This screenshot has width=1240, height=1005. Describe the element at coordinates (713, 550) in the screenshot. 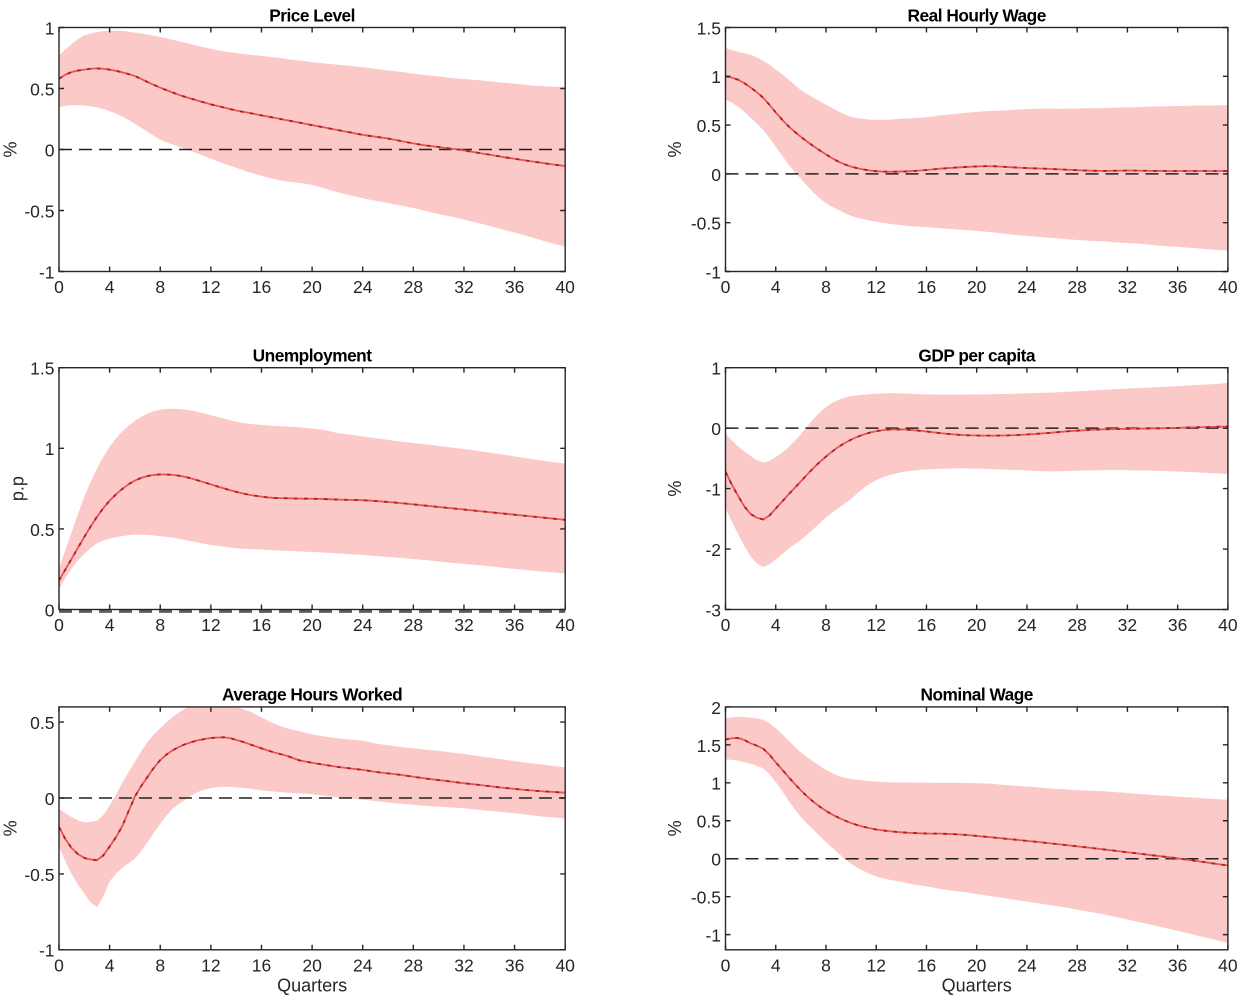

I see `svg-text: -2` at that location.